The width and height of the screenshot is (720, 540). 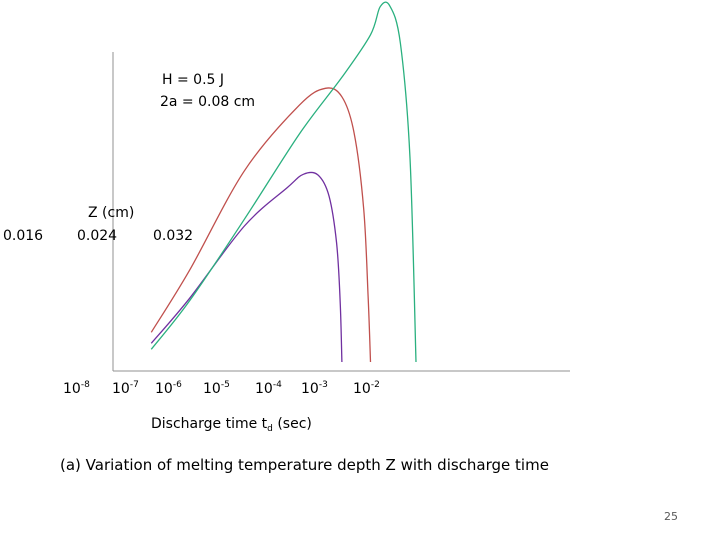 I want to click on page-number: 25, so click(x=671, y=516).